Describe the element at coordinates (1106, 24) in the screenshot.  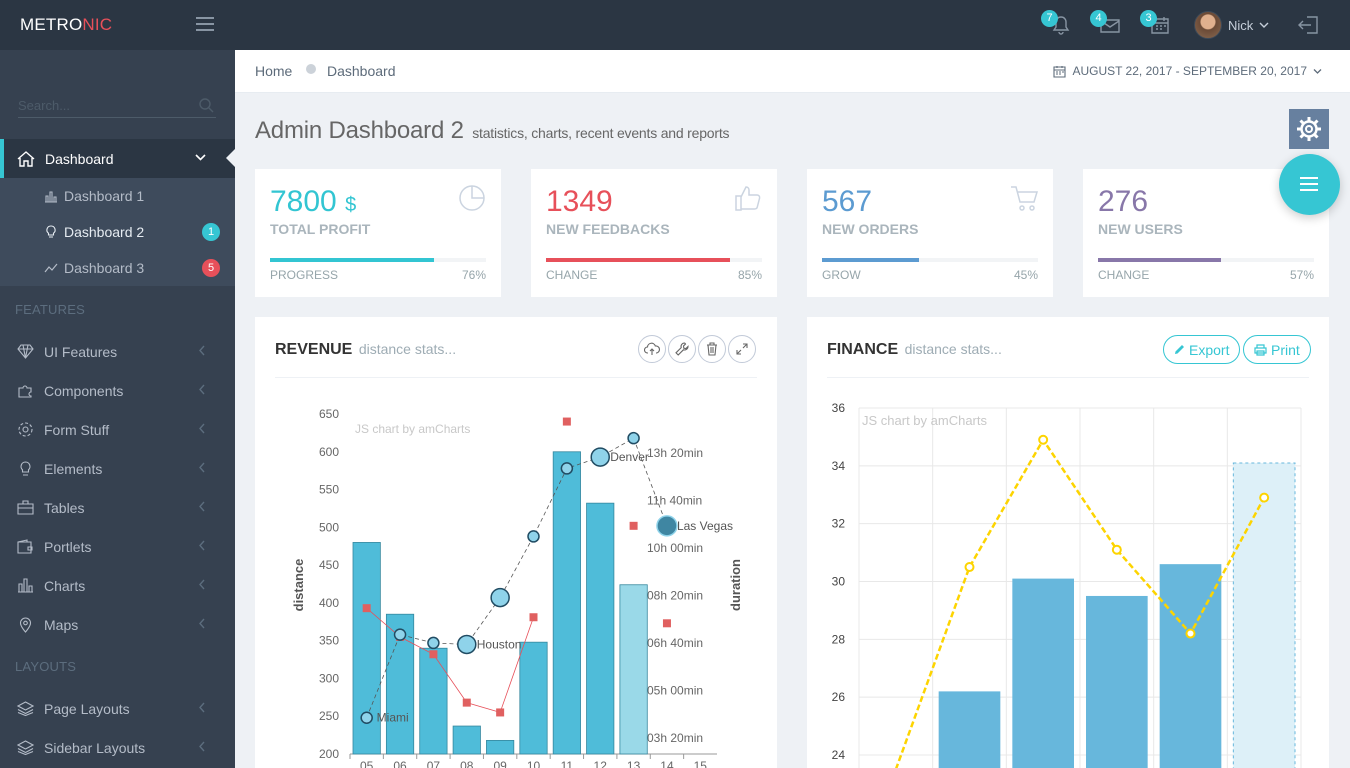
I see `inbox-button: 4` at that location.